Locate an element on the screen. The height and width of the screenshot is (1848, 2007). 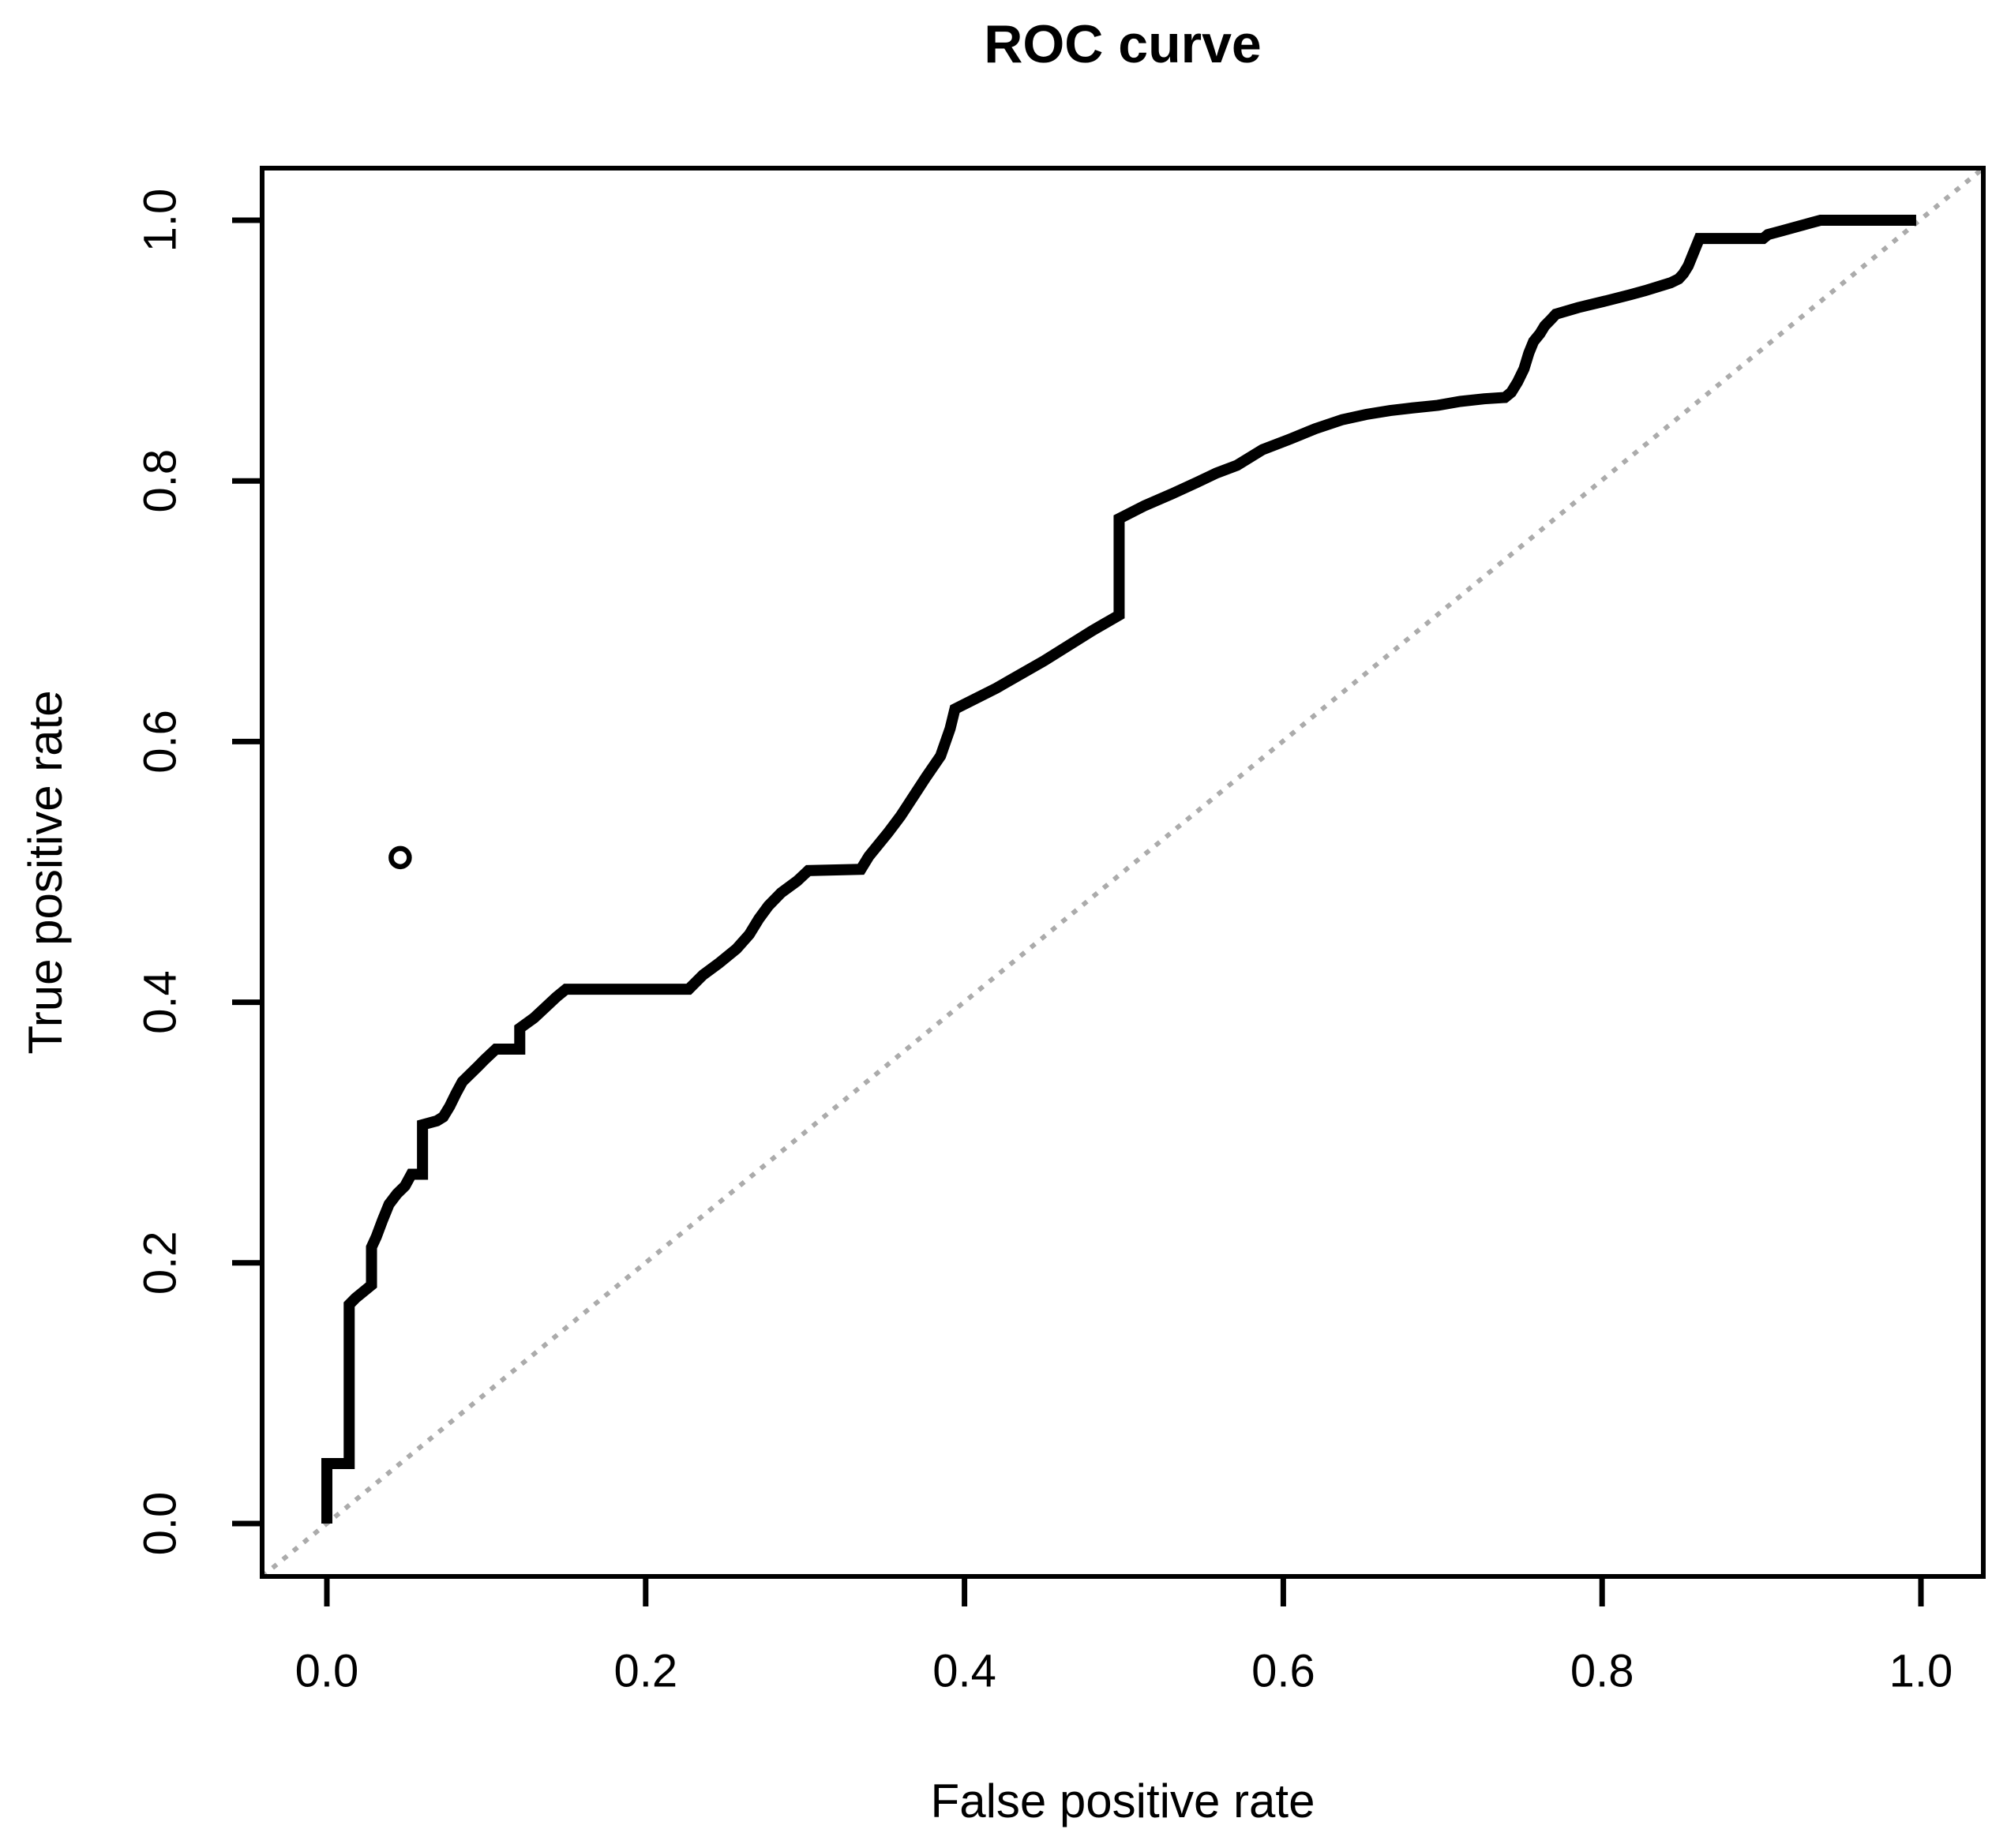
y-axis-tick-label: 0.0 is located at coordinates (160, 1524).